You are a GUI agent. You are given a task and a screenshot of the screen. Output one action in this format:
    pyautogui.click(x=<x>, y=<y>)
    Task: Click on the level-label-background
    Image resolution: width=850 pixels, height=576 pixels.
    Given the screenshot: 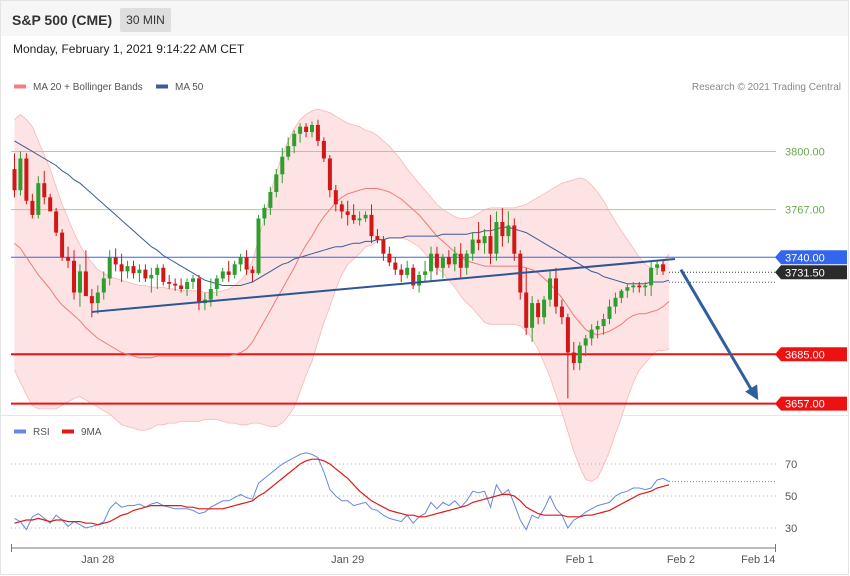 What is the action you would take?
    pyautogui.click(x=811, y=354)
    